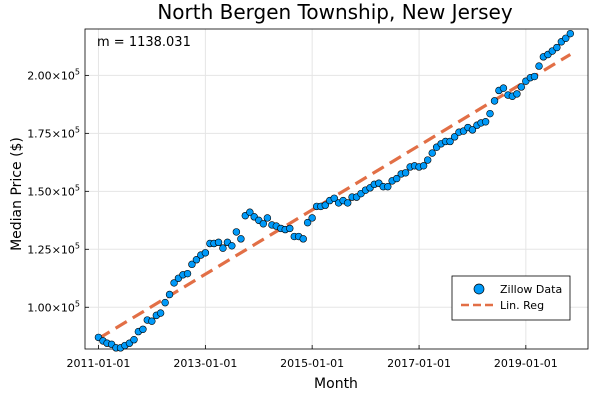  I want to click on y-axis-label: Median Price ($), so click(17, 194).